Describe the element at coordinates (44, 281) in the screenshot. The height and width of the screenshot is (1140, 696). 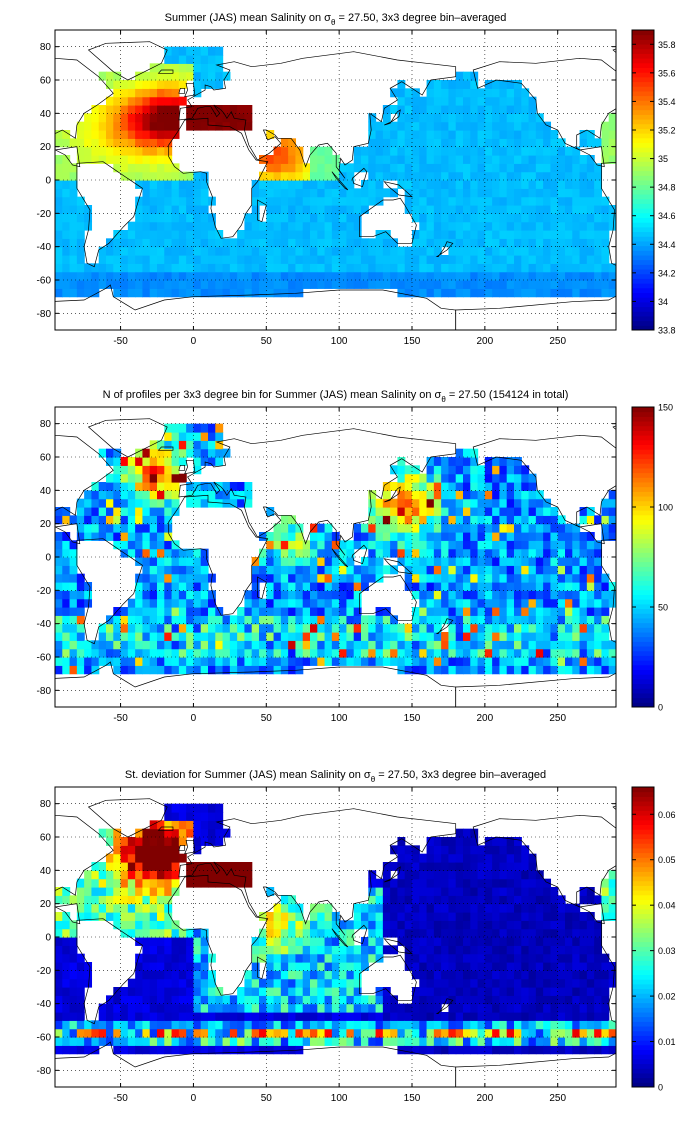
I see `y-tick-label: -60` at that location.